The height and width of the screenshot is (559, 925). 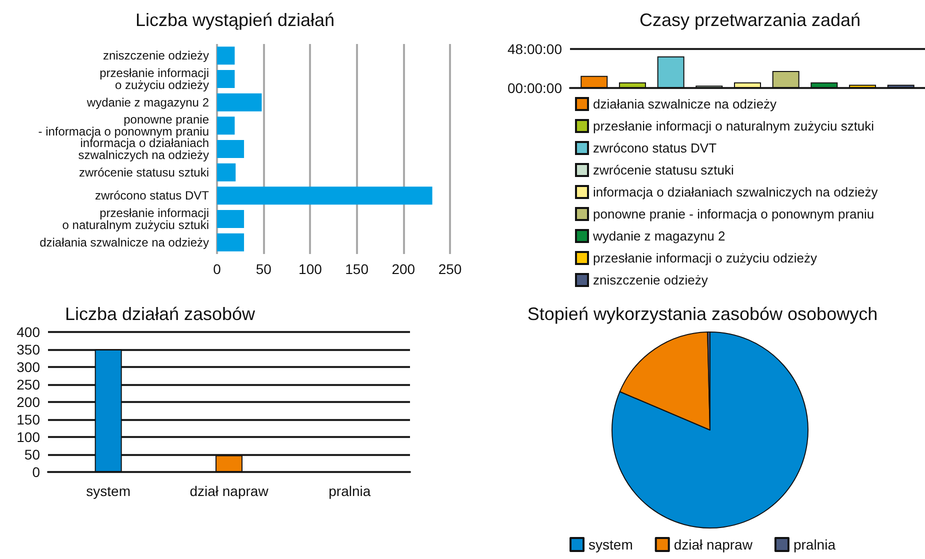 What do you see at coordinates (733, 126) in the screenshot?
I see `legend-label: przesłanie informacji o naturalnym zużyciu sztuki` at bounding box center [733, 126].